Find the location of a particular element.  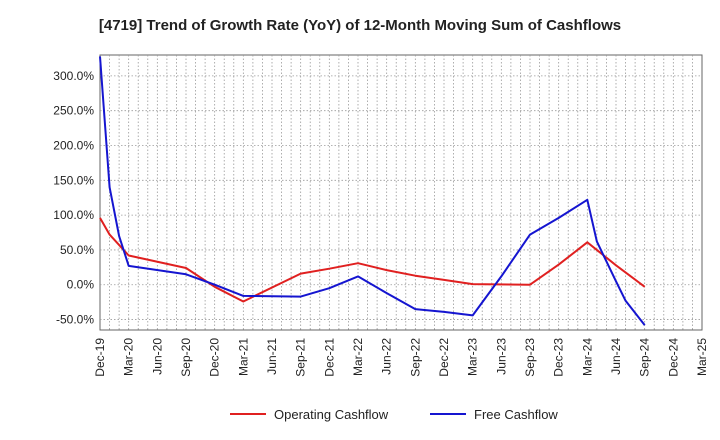

x-tick-label: Dec-23 is located at coordinates (559, 357).